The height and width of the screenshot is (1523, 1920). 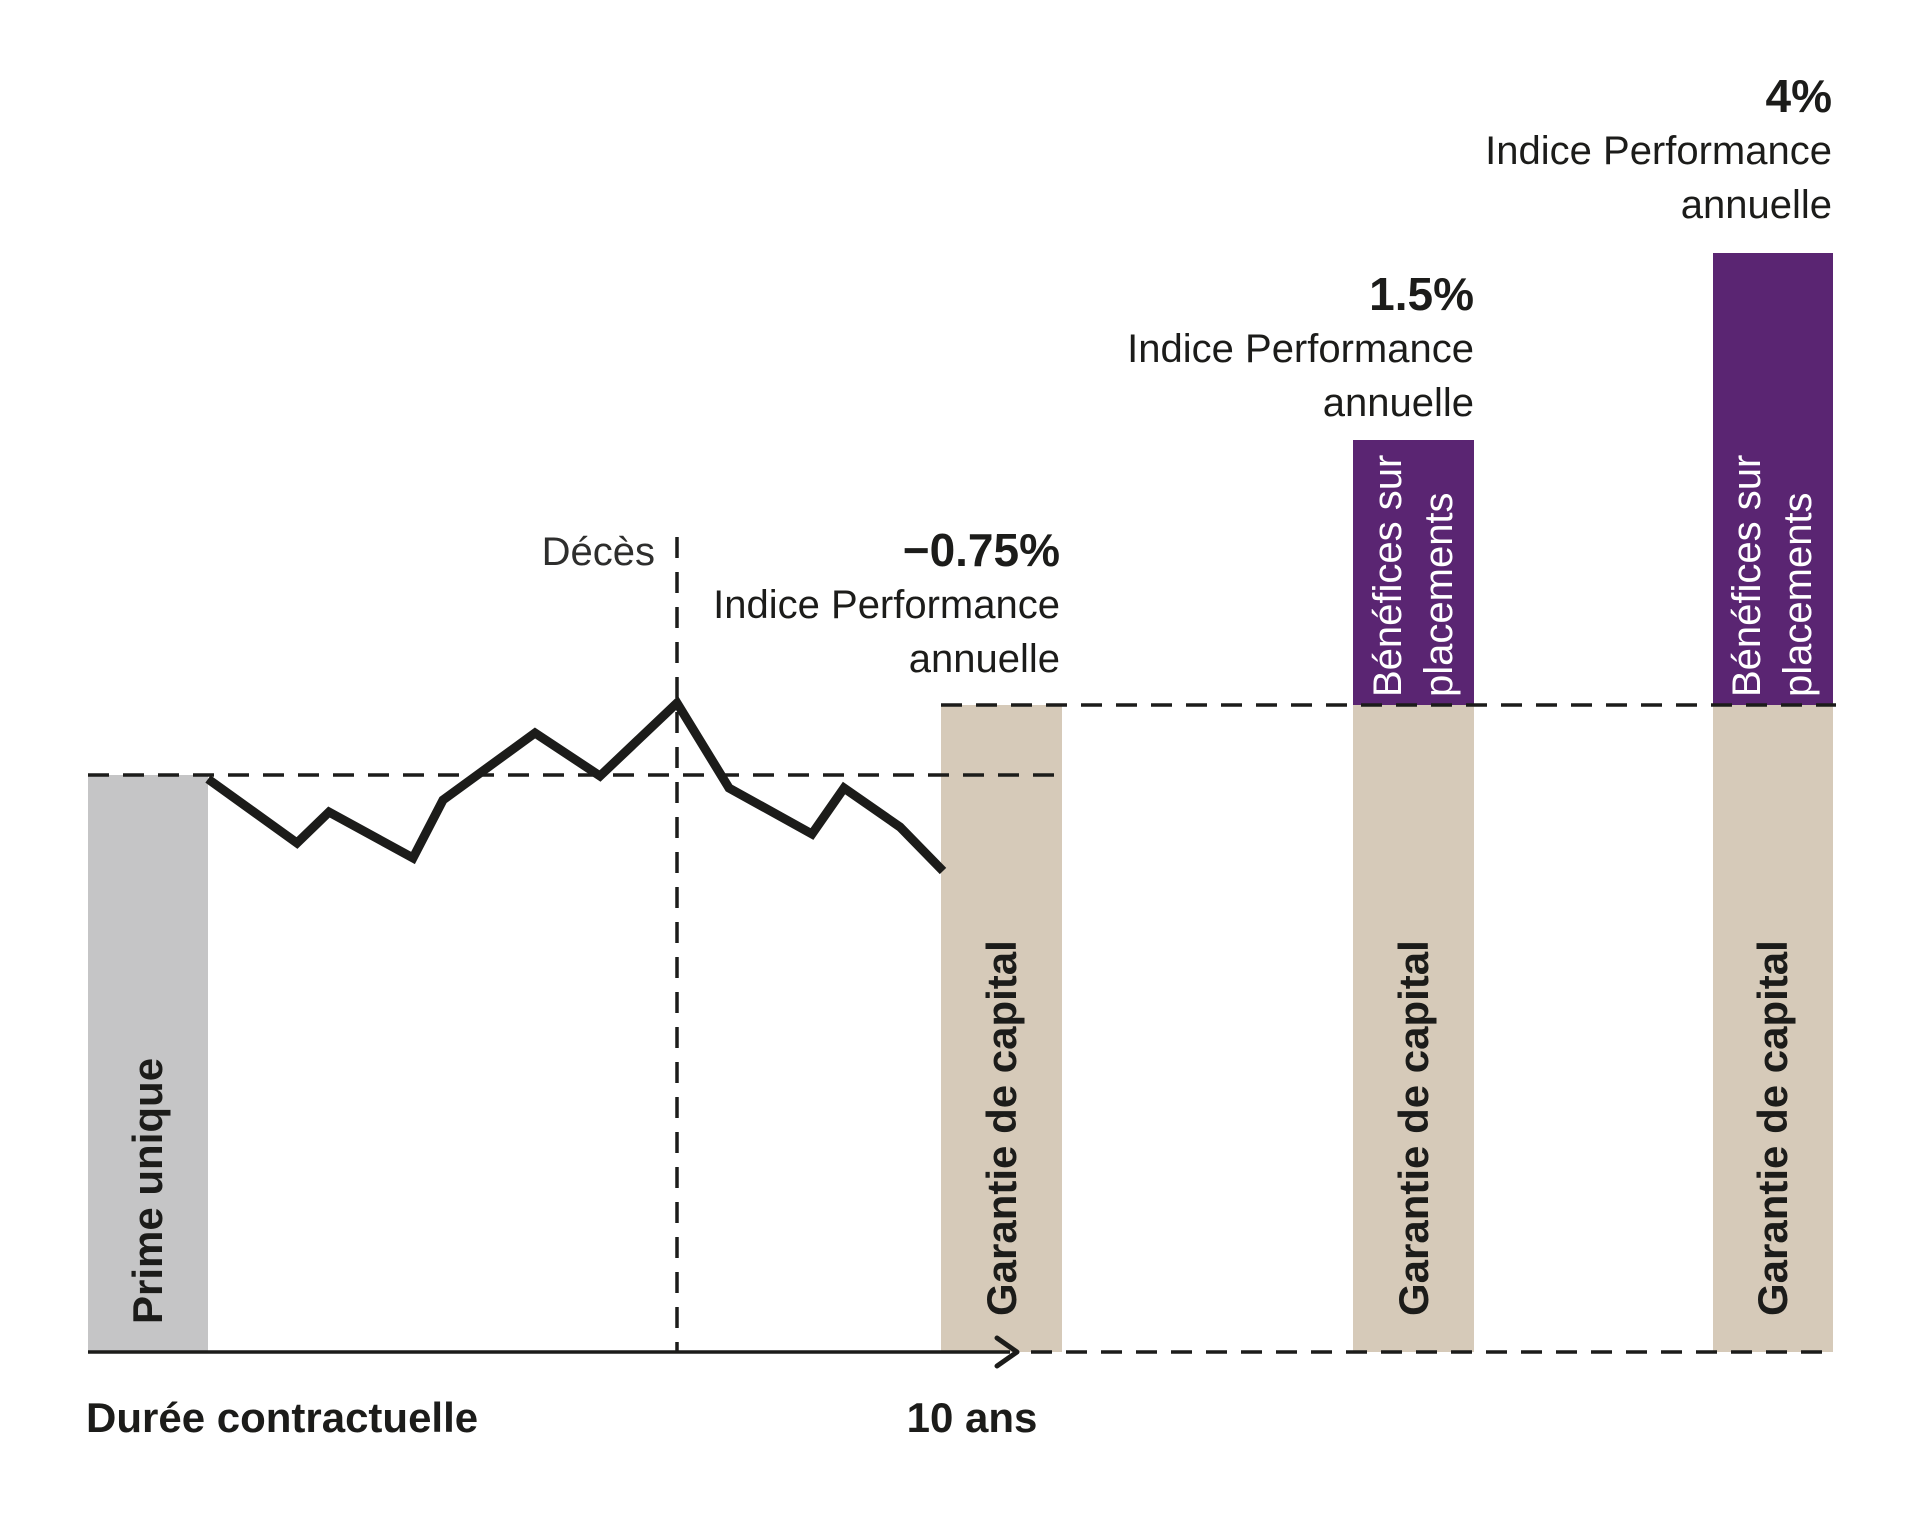 What do you see at coordinates (576, 785) in the screenshot?
I see `index-performance-line` at bounding box center [576, 785].